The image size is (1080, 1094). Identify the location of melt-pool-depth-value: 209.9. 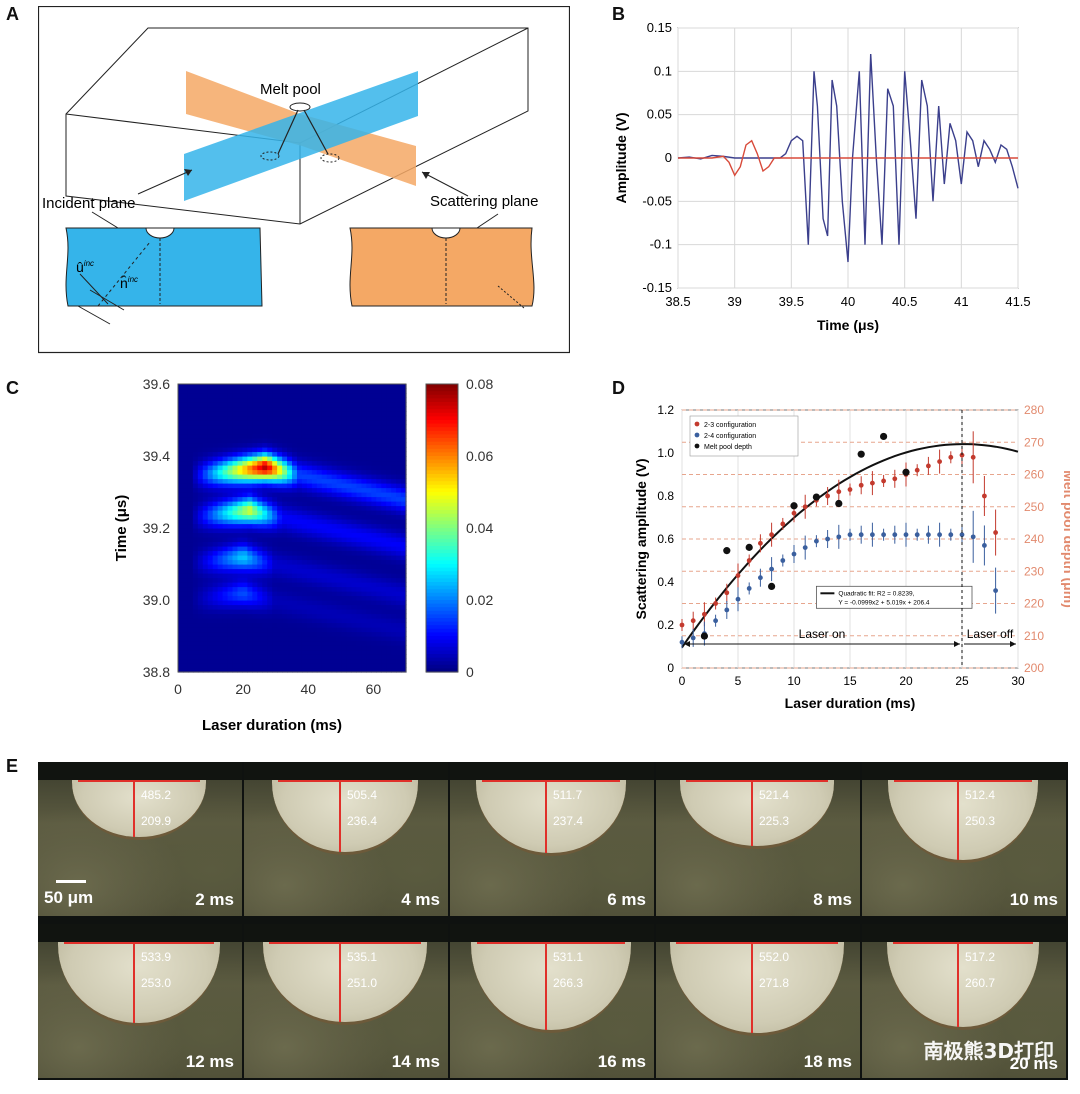
(156, 821).